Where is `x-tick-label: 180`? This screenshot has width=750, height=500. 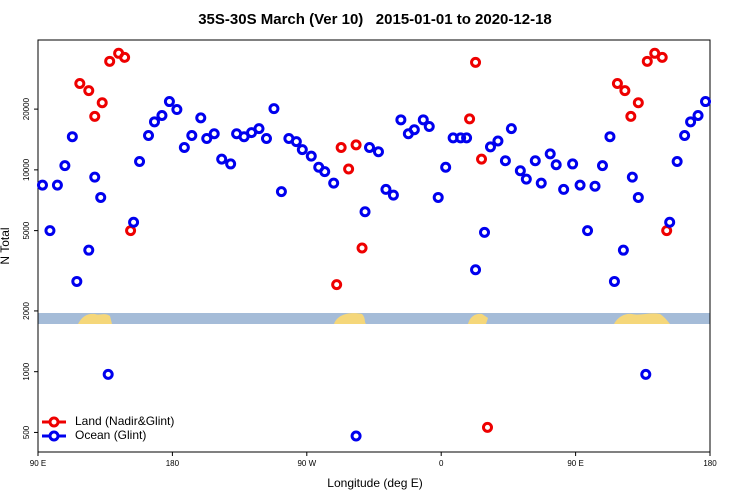
x-tick-label: 180 is located at coordinates (173, 463).